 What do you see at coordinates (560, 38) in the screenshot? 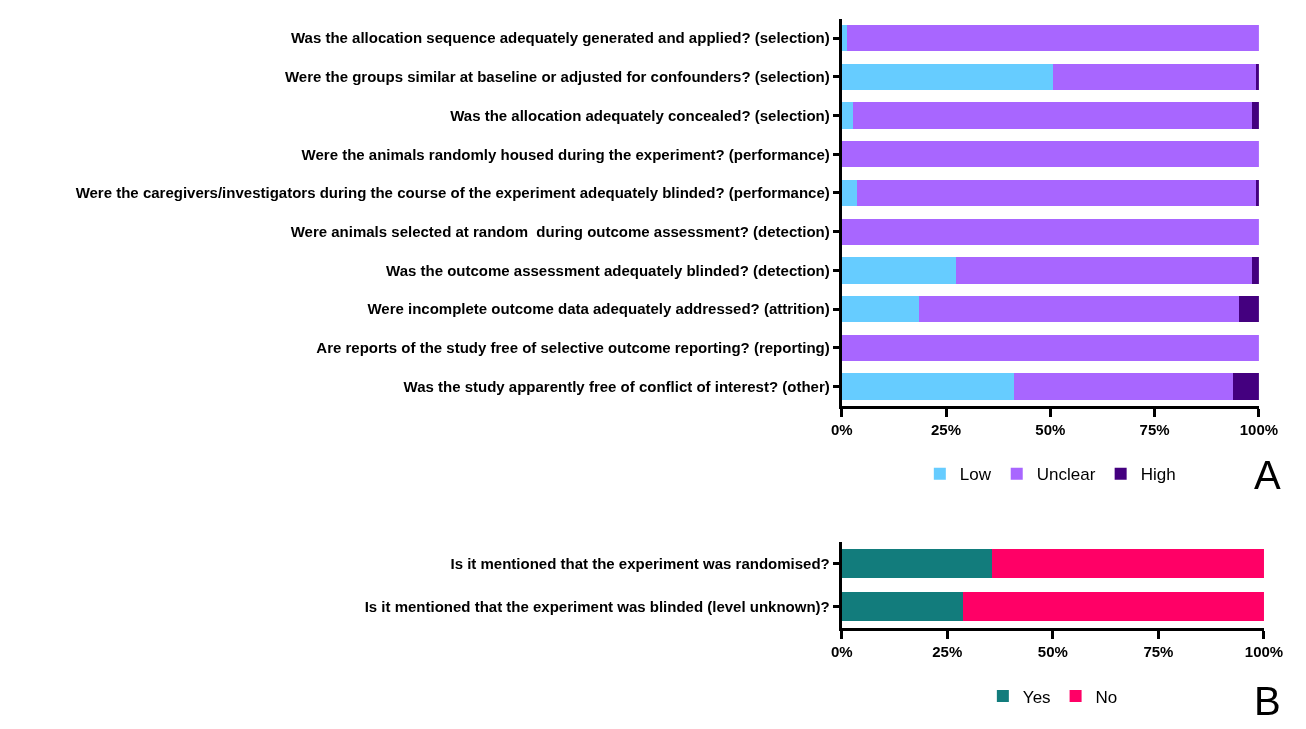
I see `y-tick-label: Was the allocation sequence adequately generated and applied? (selection)` at bounding box center [560, 38].